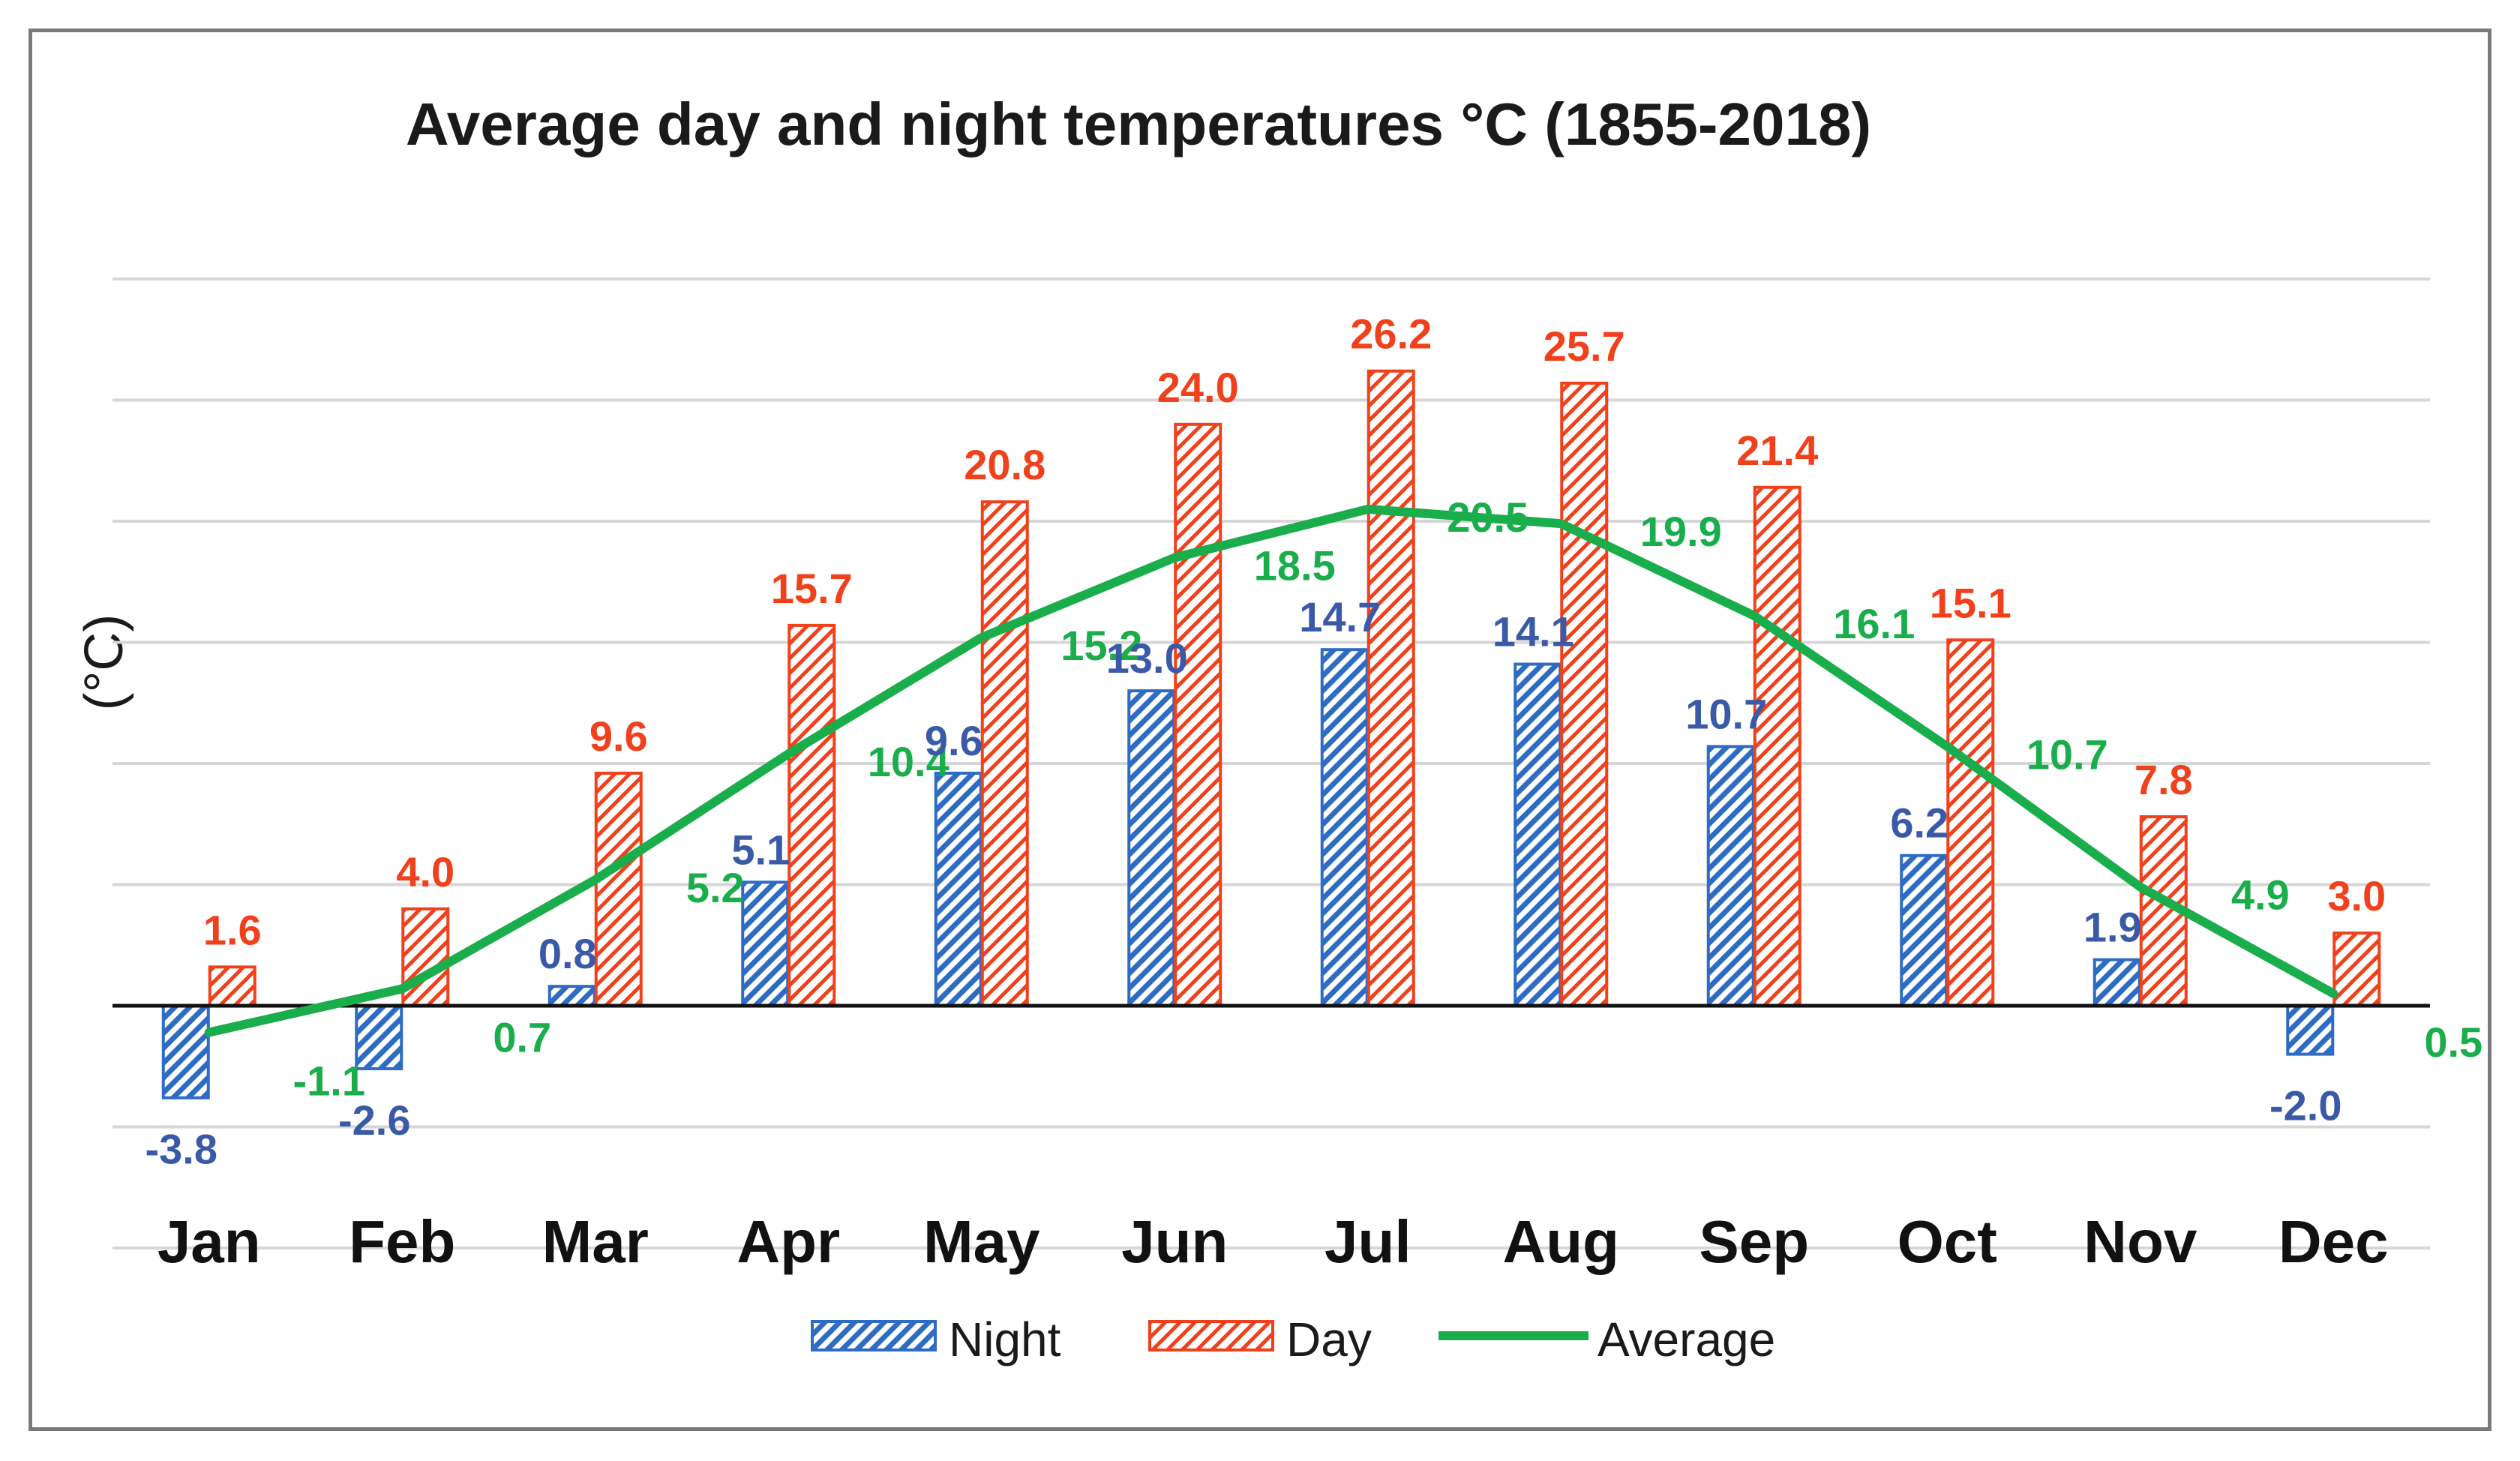 The height and width of the screenshot is (1461, 2520). What do you see at coordinates (1005, 1339) in the screenshot?
I see `legend-label-night: Night` at bounding box center [1005, 1339].